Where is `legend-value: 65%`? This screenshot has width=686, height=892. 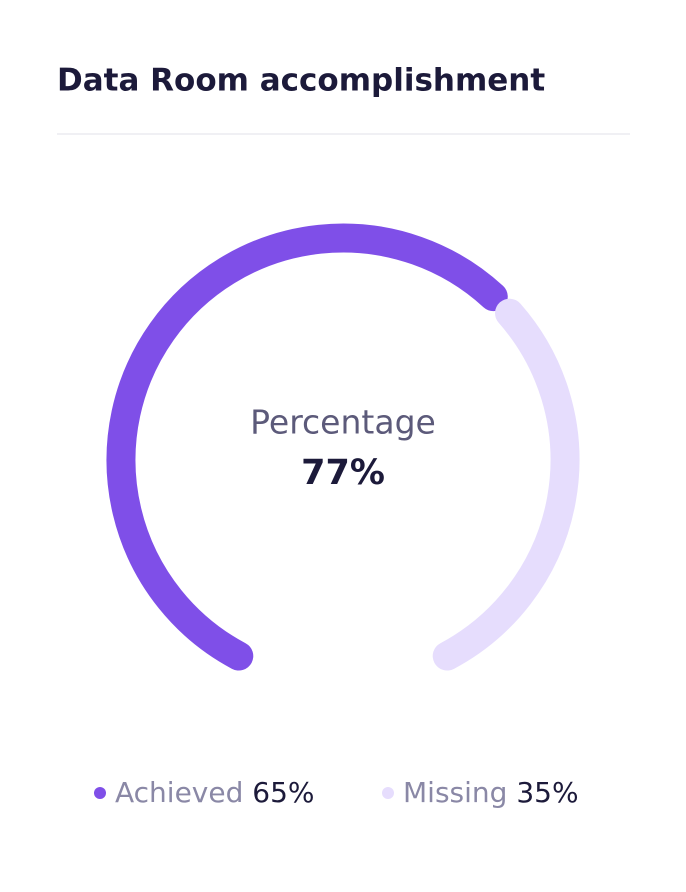
legend-value: 65% is located at coordinates (283, 792).